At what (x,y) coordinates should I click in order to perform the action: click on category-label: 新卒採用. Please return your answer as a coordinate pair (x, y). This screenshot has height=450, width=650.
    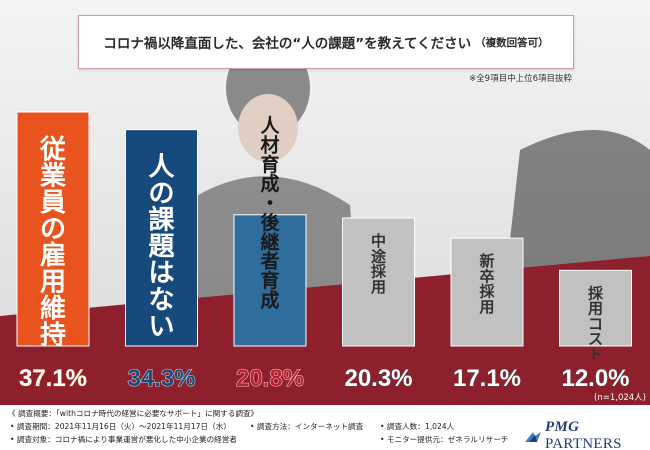
    Looking at the image, I should click on (487, 284).